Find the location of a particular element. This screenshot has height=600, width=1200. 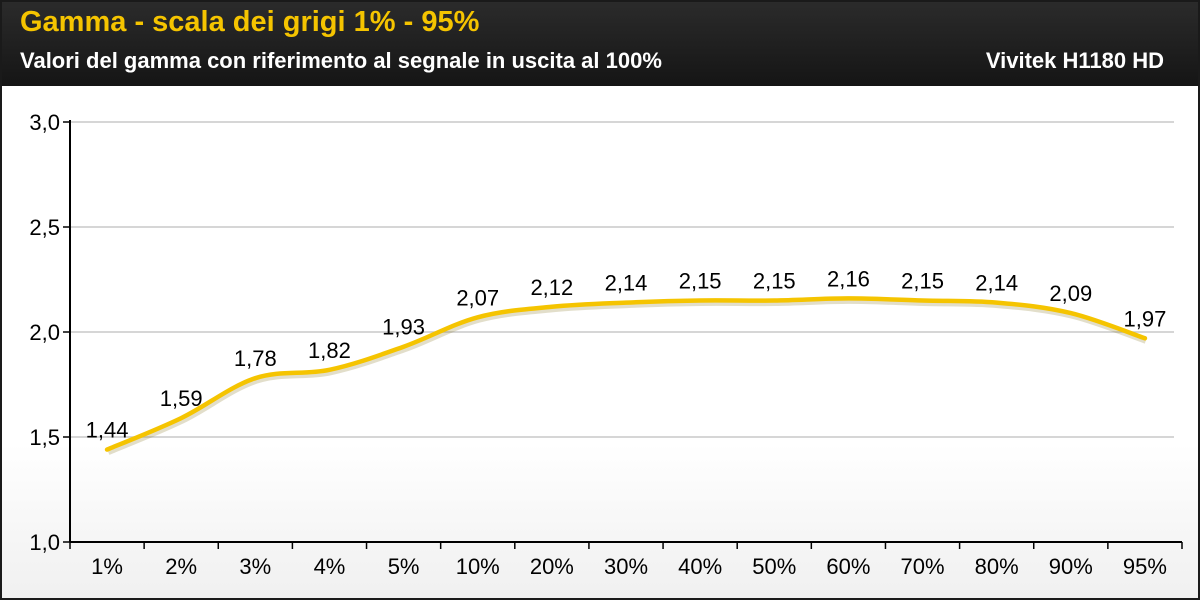

x-tick-label: 40% is located at coordinates (700, 566).